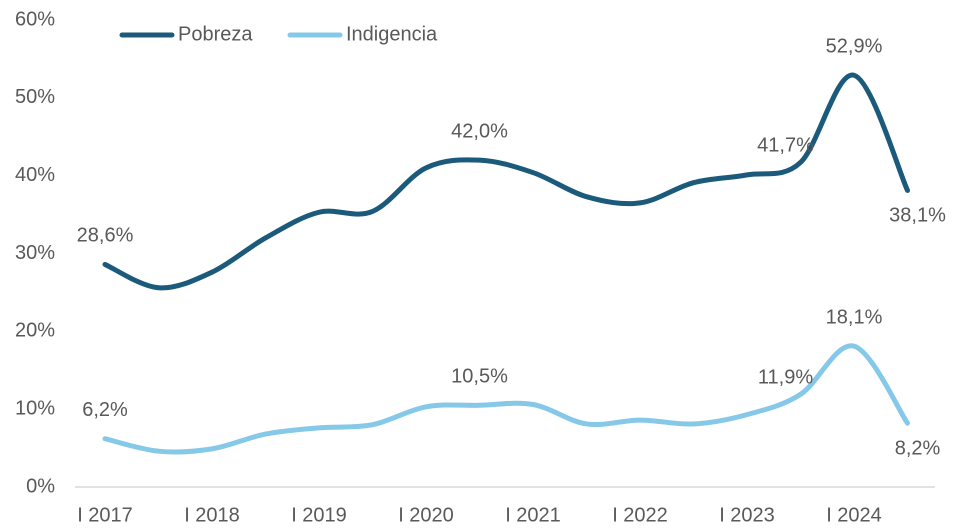 The width and height of the screenshot is (957, 532). Describe the element at coordinates (426, 515) in the screenshot. I see `x-tick-label: I 2020` at that location.